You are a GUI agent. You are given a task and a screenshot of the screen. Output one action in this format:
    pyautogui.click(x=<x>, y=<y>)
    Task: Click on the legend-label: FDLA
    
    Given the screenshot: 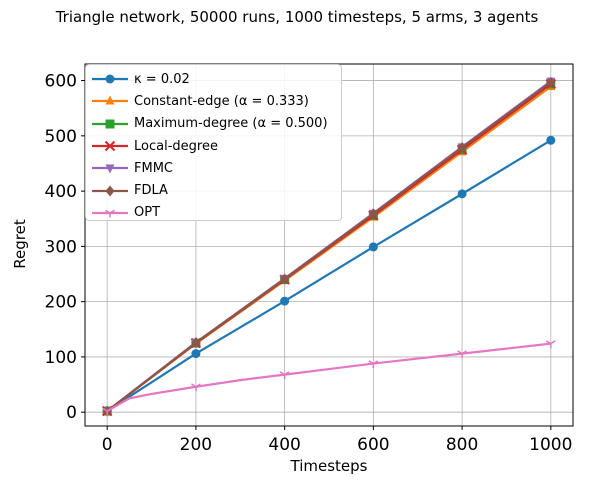 What is the action you would take?
    pyautogui.click(x=151, y=191)
    